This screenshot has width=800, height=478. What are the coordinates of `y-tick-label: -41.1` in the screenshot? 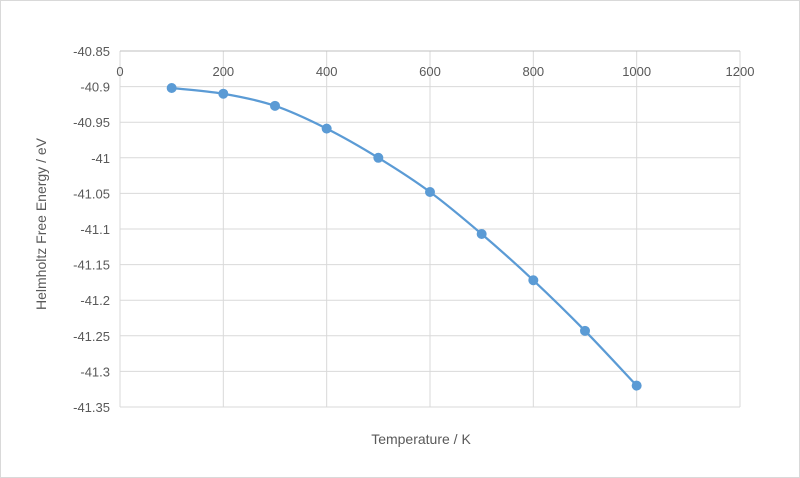 It's located at (95, 229).